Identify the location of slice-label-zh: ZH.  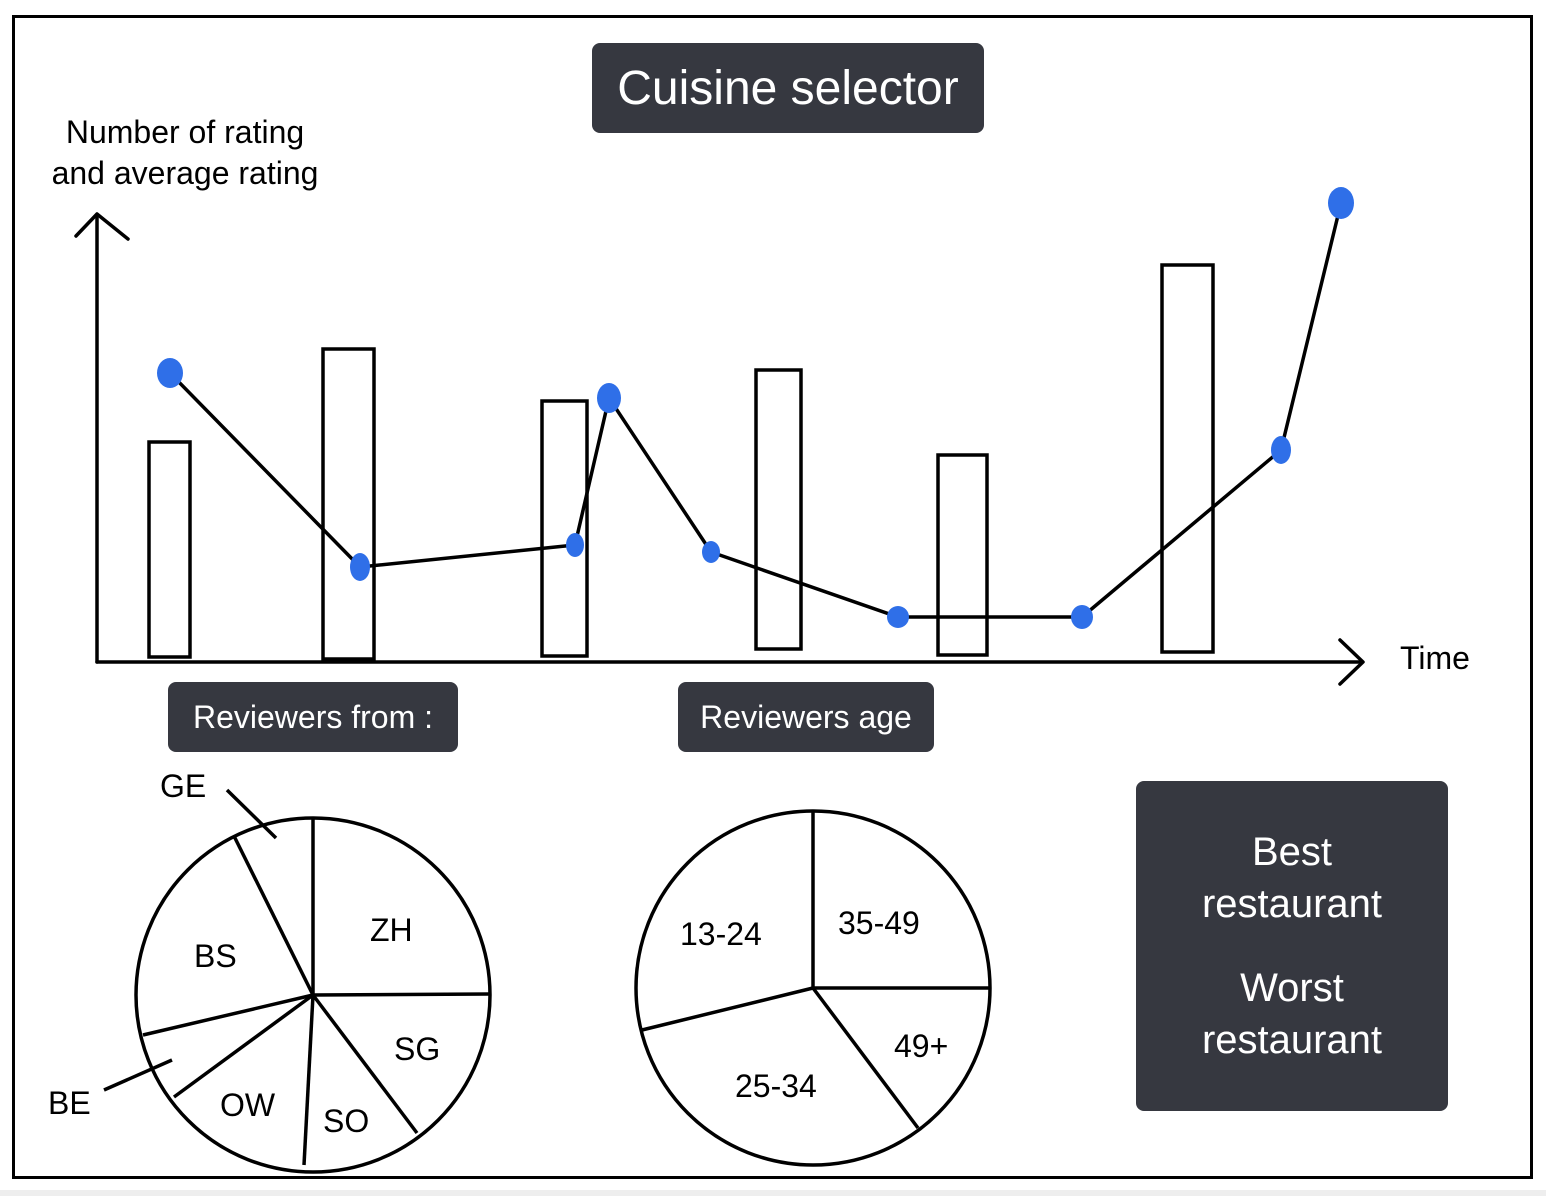
(391, 930).